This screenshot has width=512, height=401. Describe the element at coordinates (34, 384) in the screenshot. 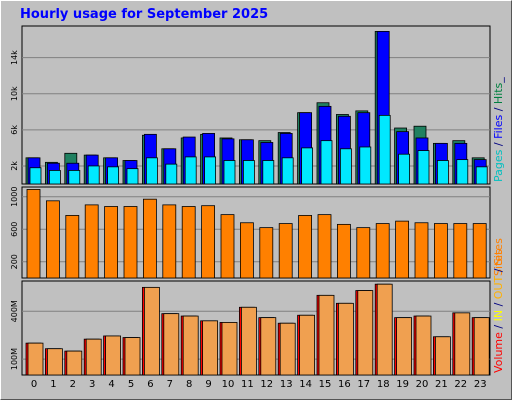

I see `x-axis-label-0: 0` at that location.